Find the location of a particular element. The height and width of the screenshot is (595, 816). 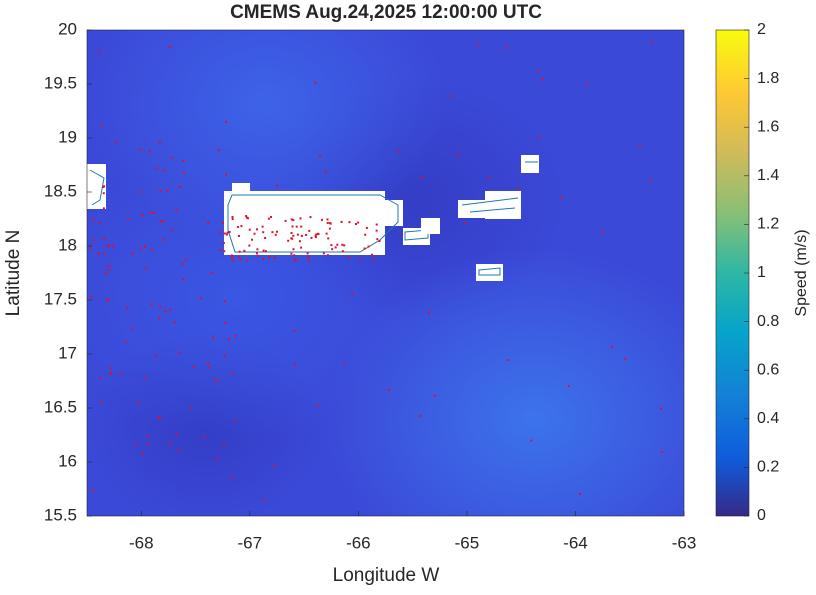

colorbar-tick-label: 0.4 is located at coordinates (768, 418).